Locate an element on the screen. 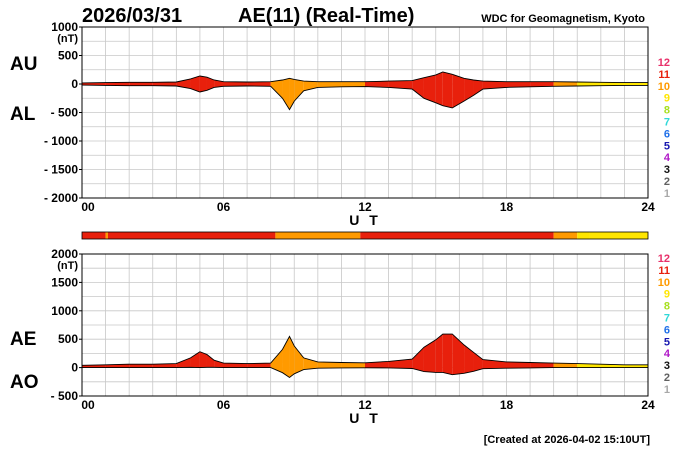 The image size is (700, 450). x-axis-title: U T is located at coordinates (365, 418).